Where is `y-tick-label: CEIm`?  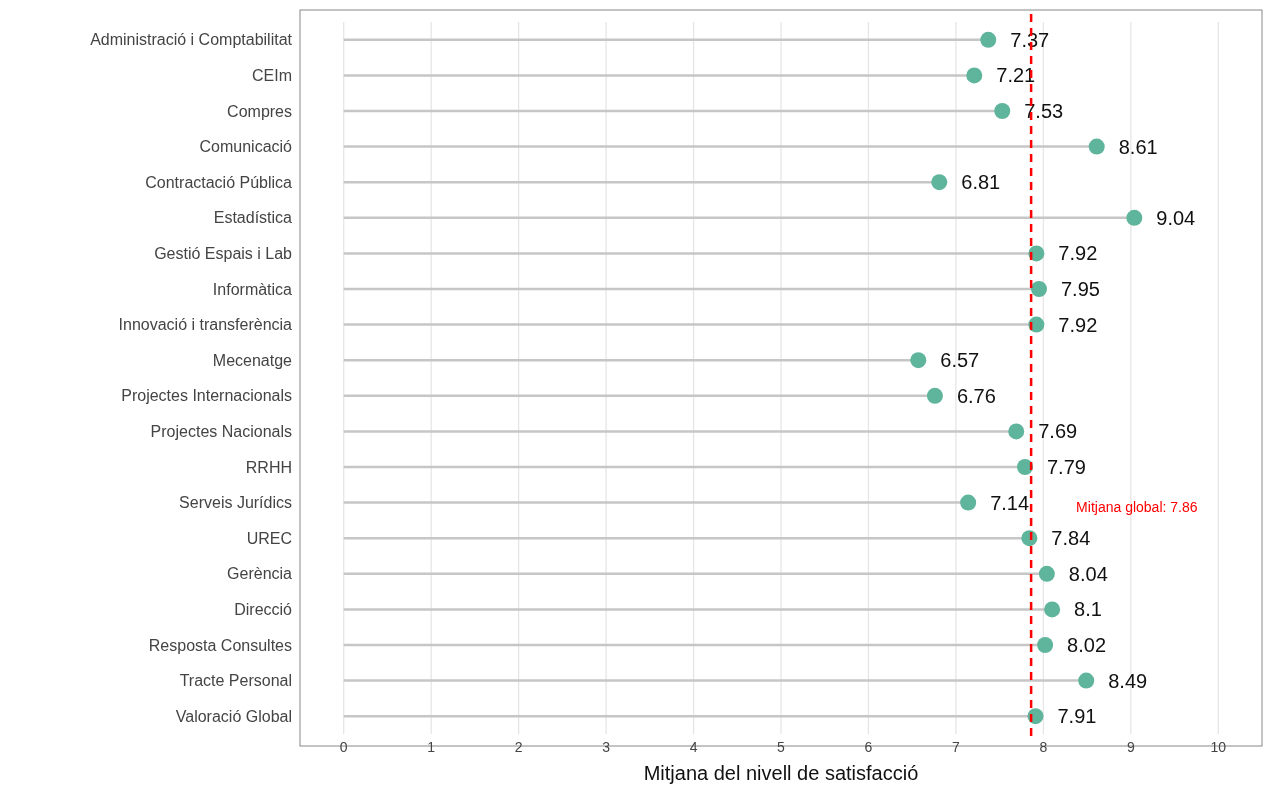
y-tick-label: CEIm is located at coordinates (272, 75).